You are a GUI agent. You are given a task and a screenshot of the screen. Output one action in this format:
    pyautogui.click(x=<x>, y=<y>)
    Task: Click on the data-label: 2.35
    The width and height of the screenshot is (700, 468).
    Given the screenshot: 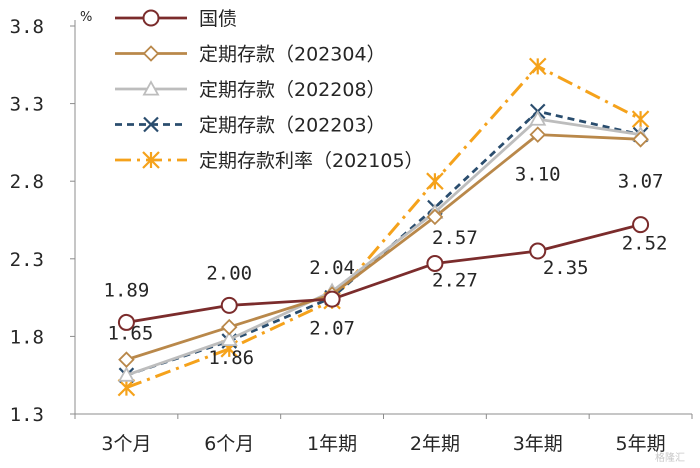 What is the action you would take?
    pyautogui.click(x=566, y=268)
    